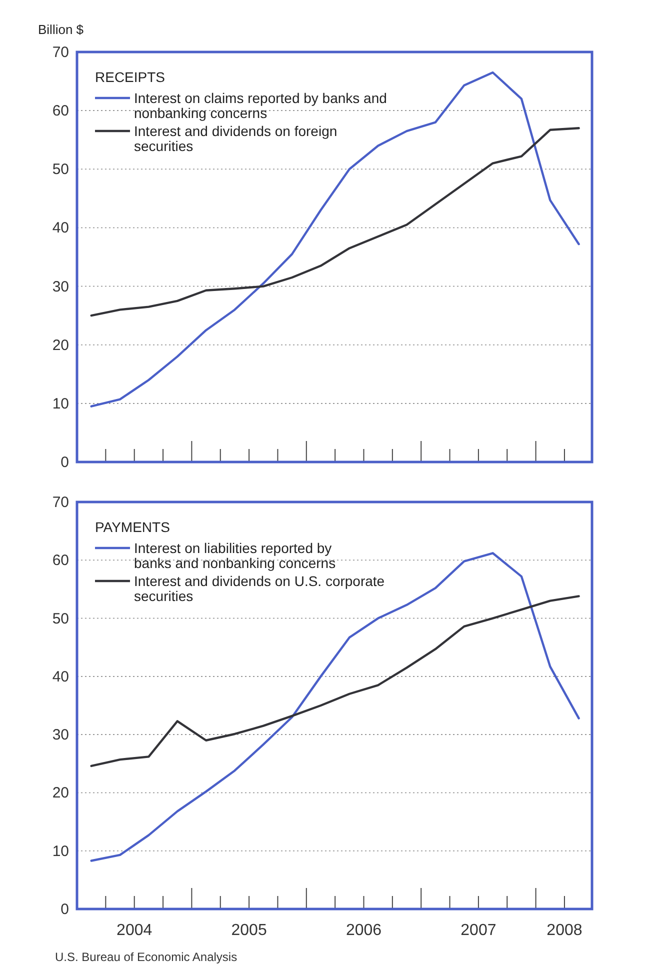  Describe the element at coordinates (132, 527) in the screenshot. I see `legend-title: PAYMENTS` at that location.